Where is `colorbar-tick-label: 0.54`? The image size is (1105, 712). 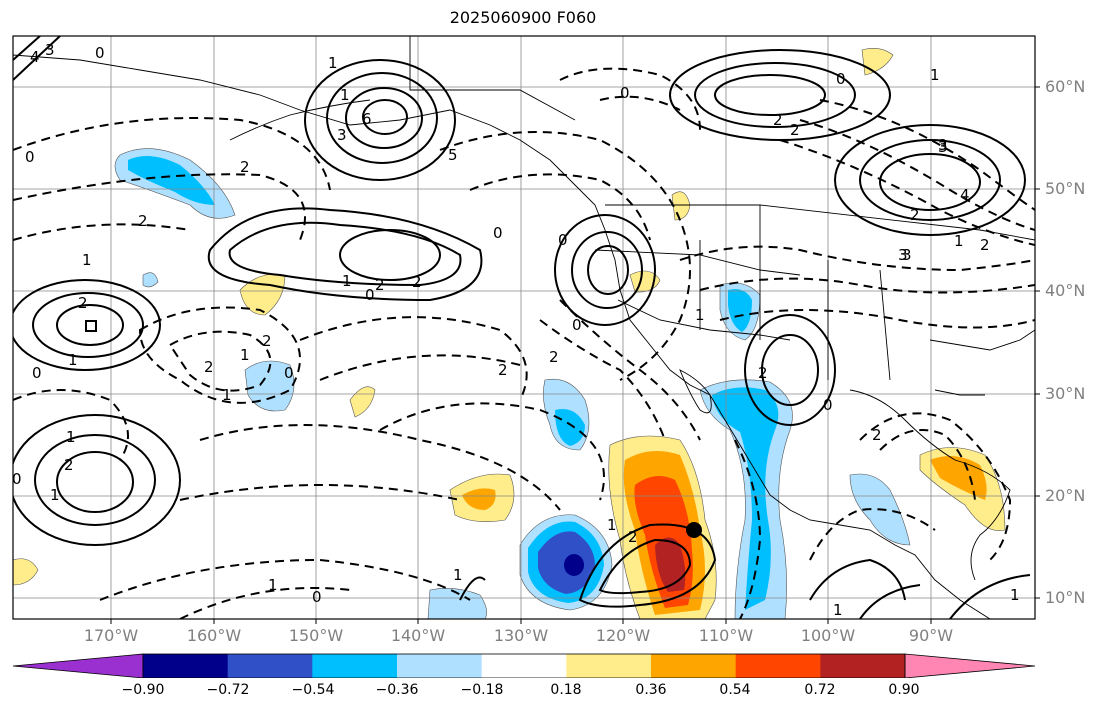
colorbar-tick-label: 0.54 is located at coordinates (735, 690).